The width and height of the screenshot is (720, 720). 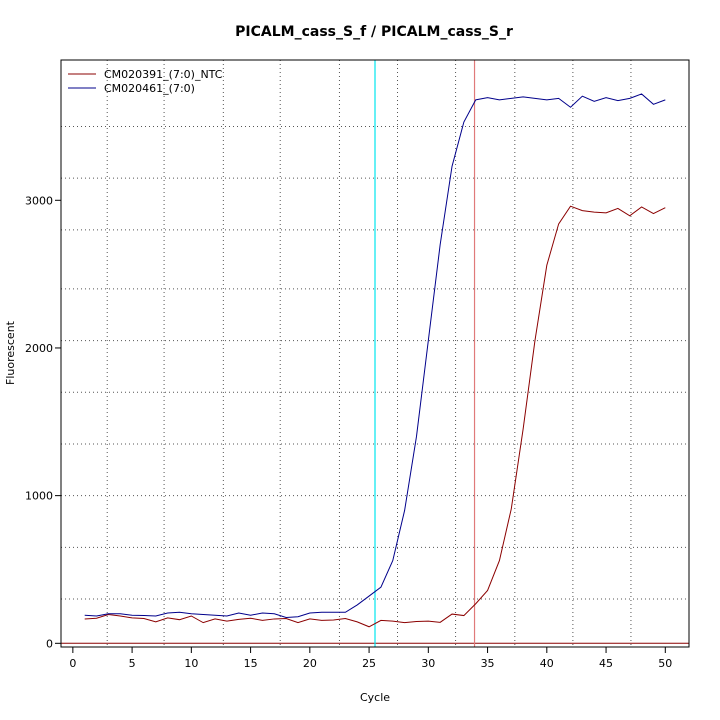 I want to click on x-tick-label: 50, so click(x=665, y=663).